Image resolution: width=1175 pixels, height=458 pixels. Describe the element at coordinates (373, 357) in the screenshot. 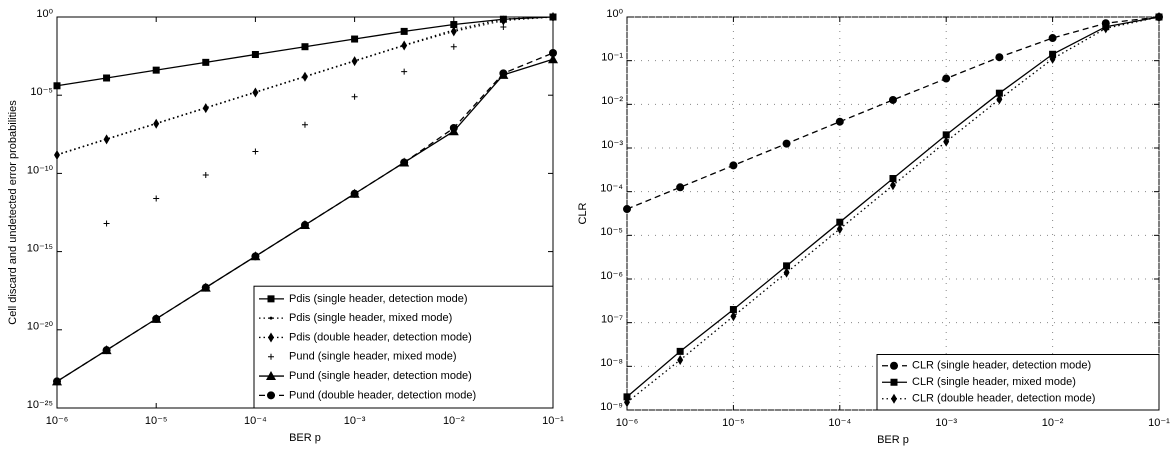

I see `legend-label: Pund (single header, mixed mode)` at that location.